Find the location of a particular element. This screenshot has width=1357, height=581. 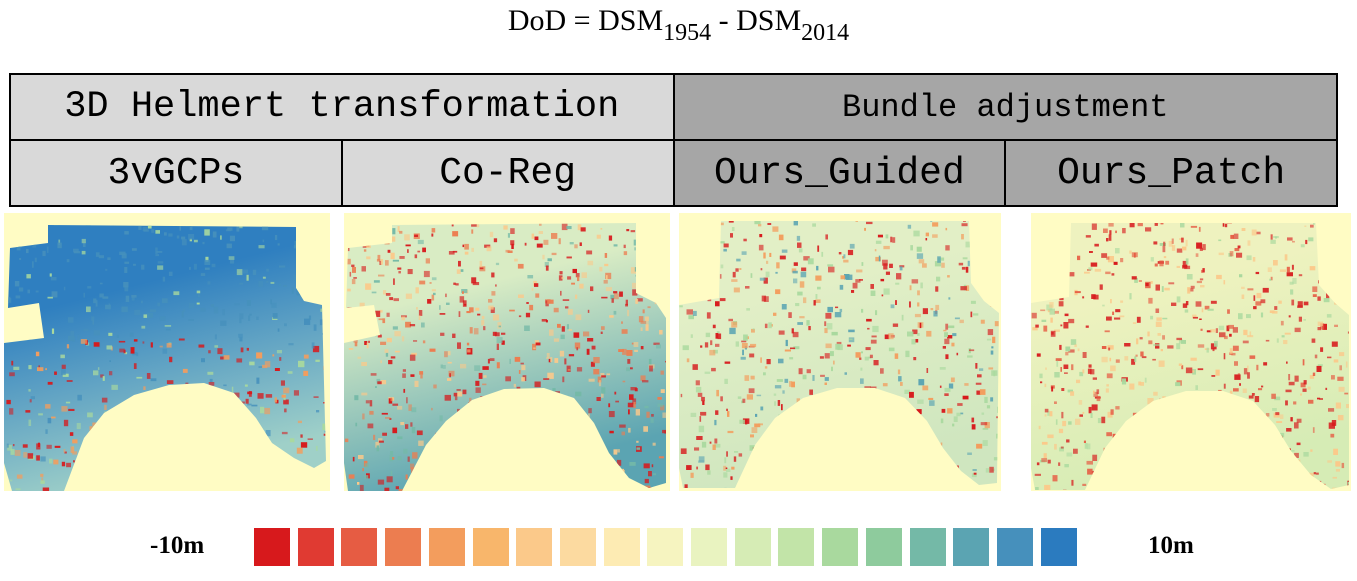

dod-raster is located at coordinates (507, 352).